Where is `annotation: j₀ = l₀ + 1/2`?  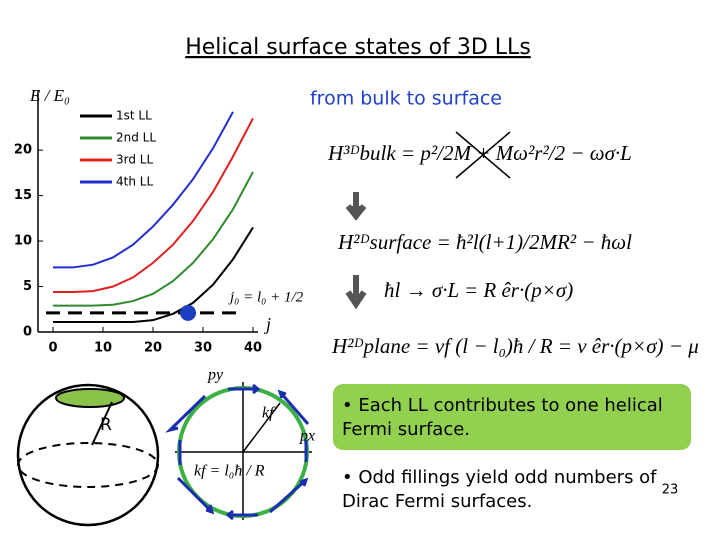 annotation: j₀ = l₀ + 1/2 is located at coordinates (266, 297).